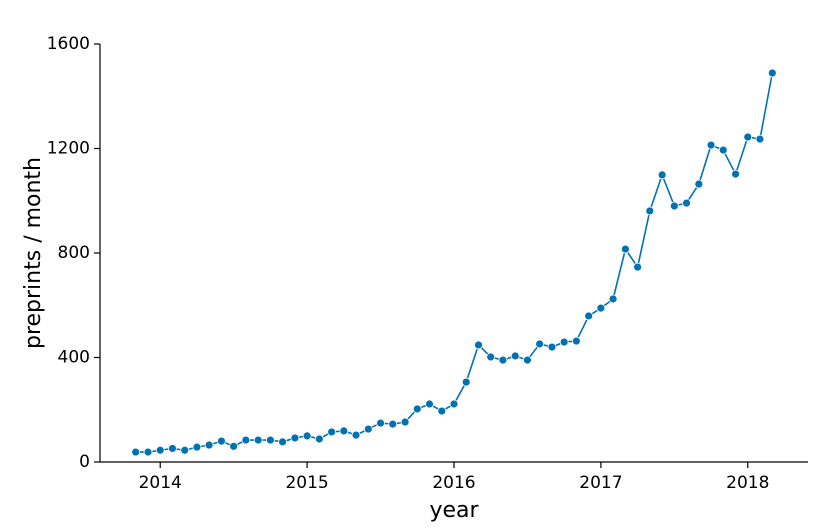  I want to click on y-tick-label: 1600, so click(68, 44).